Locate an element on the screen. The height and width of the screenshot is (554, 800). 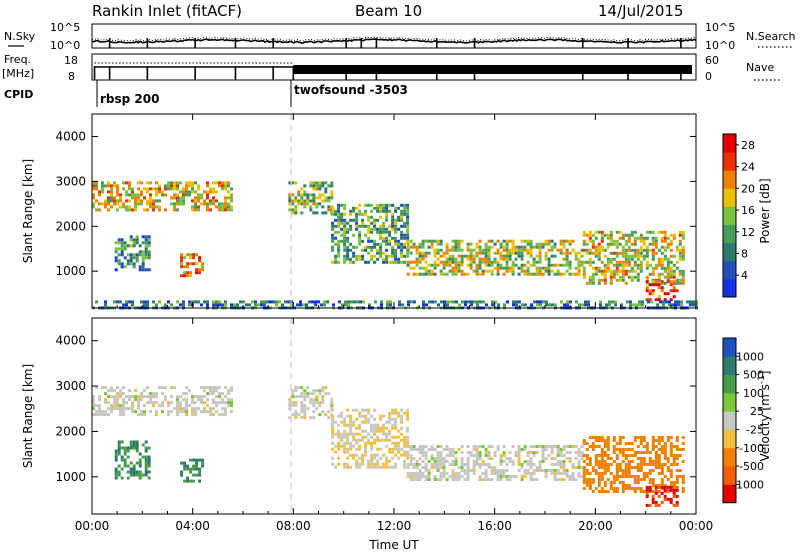
nsky-tick-bottom: 10^0 is located at coordinates (65, 45).